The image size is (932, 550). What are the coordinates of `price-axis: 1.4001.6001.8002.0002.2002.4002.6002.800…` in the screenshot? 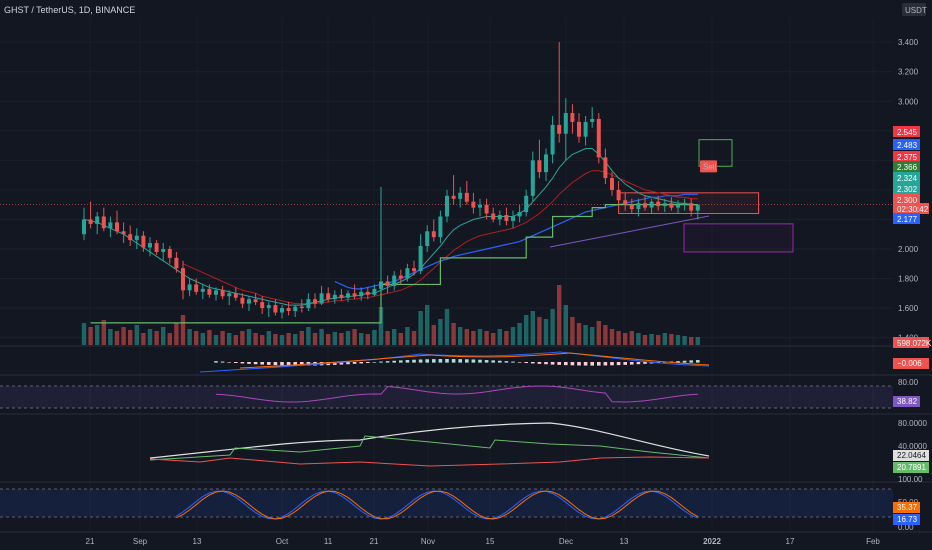 It's located at (912, 175).